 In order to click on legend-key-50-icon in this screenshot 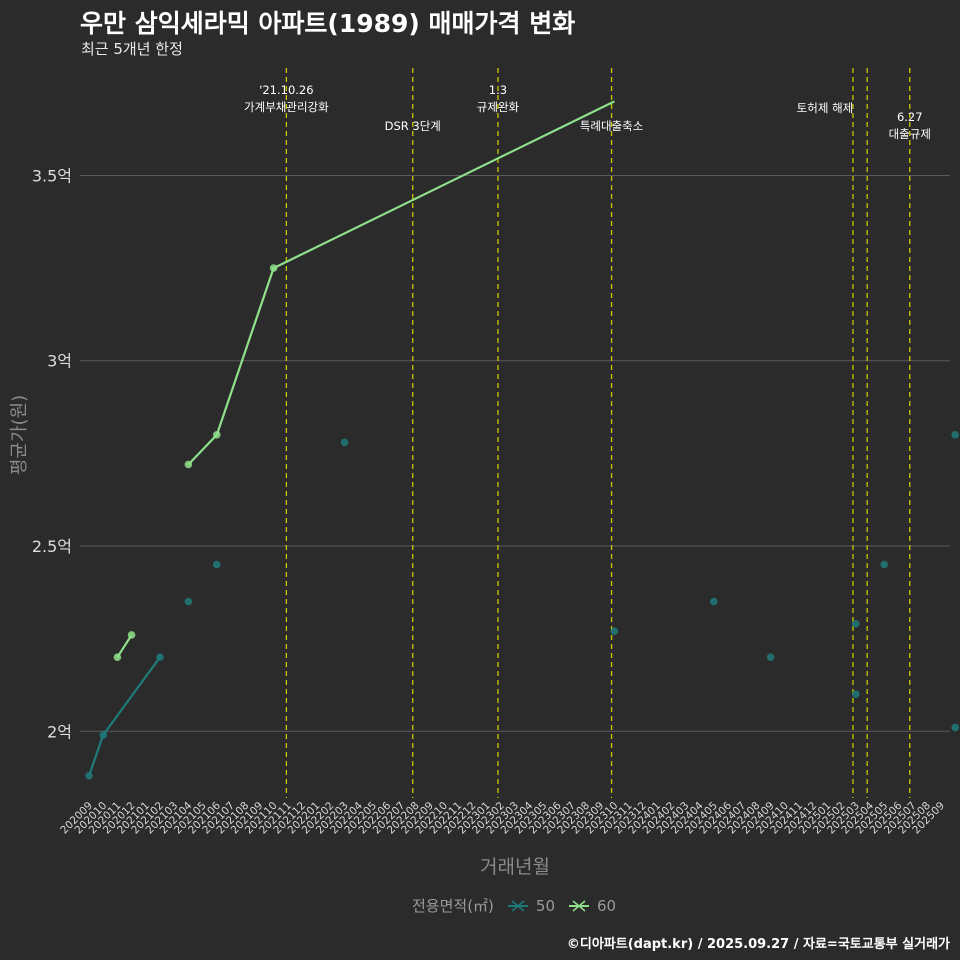, I will do `click(517, 905)`.